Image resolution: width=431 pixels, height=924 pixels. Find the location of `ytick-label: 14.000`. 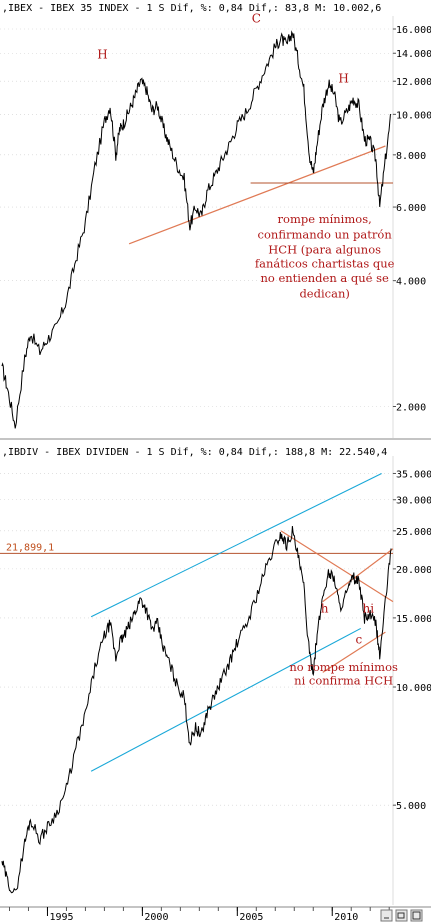

ytick-label: 14.000 is located at coordinates (413, 54).